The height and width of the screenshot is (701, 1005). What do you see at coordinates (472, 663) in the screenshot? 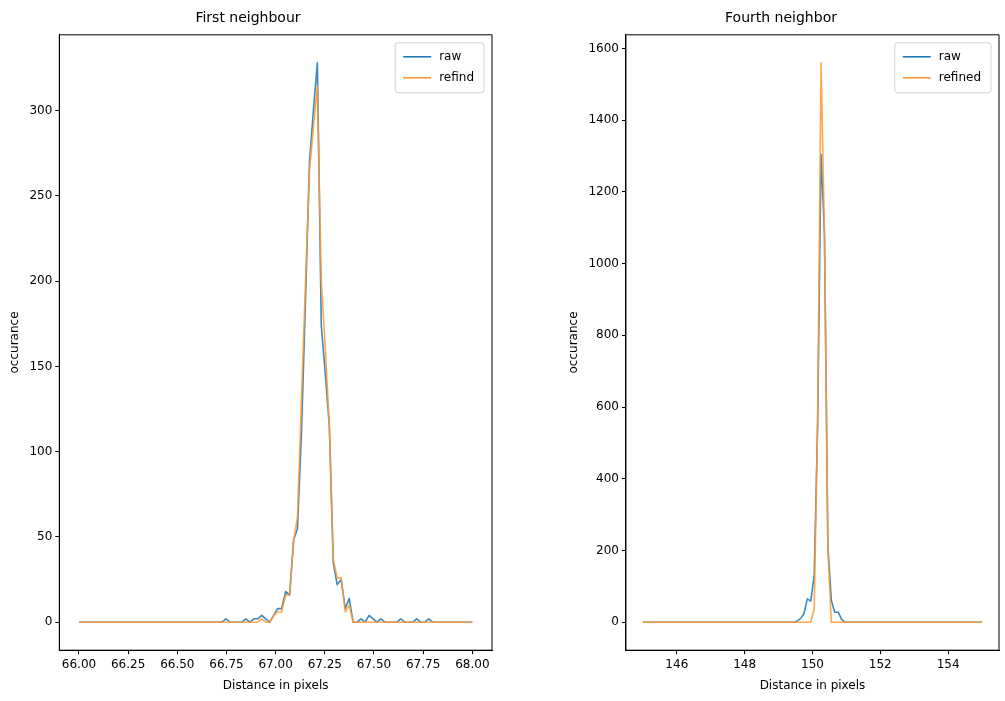
I see `x-tick-label: 68.00` at bounding box center [472, 663].